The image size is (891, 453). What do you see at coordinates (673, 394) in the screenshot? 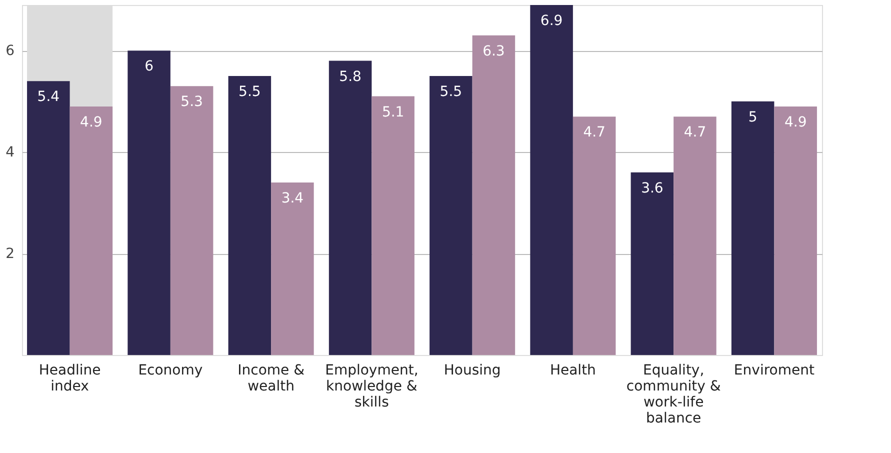
I see `x-tick-label: Equality, community & work-life balance` at bounding box center [673, 394].